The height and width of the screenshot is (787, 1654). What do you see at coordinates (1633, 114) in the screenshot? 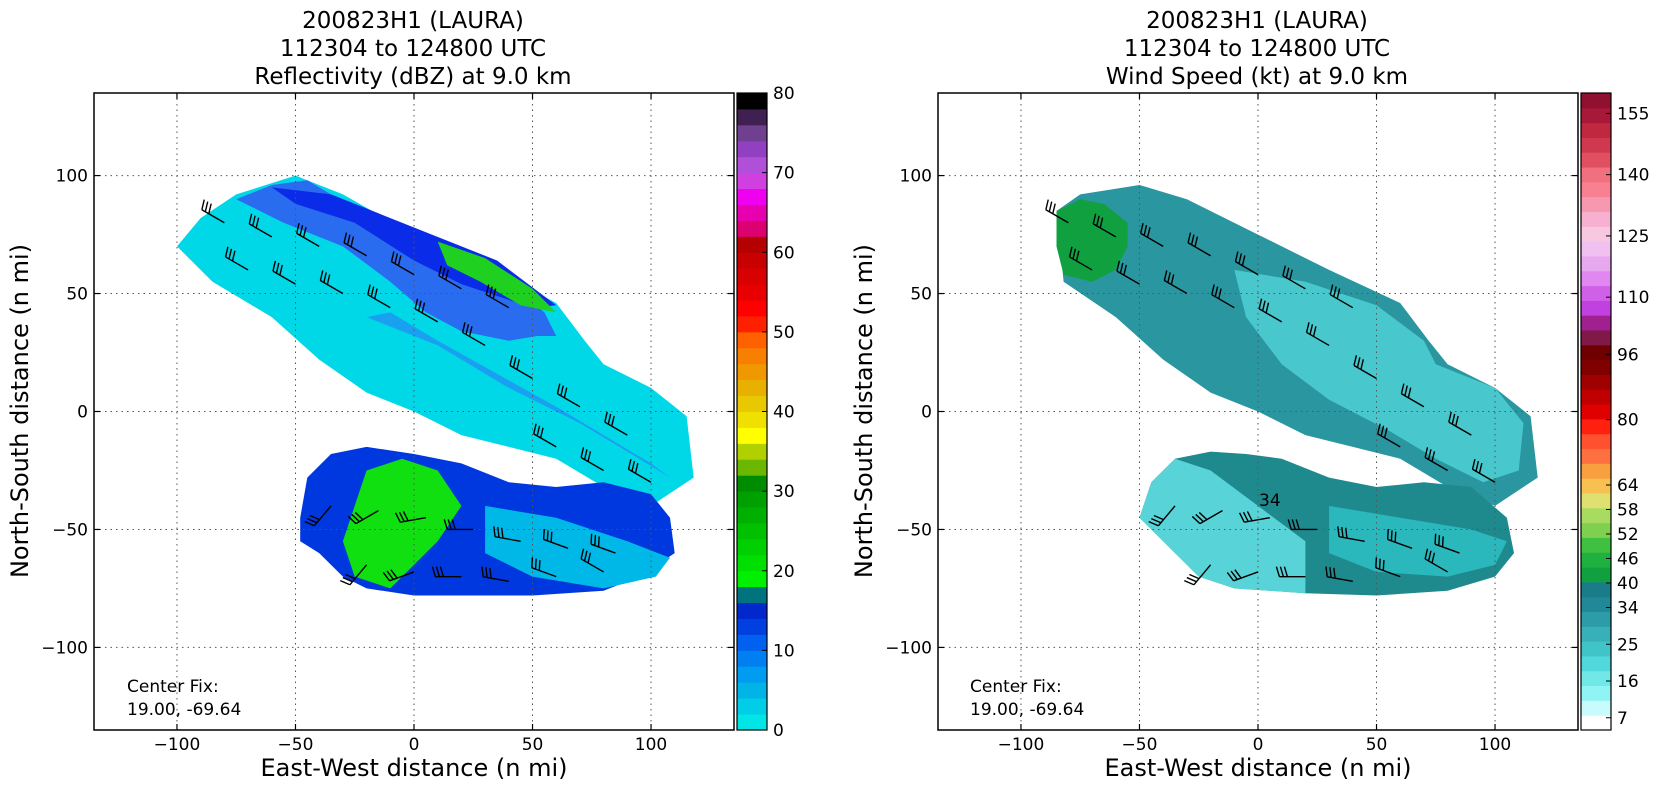
I see `windspeed-colorbar-tick-label: 155` at bounding box center [1633, 114].